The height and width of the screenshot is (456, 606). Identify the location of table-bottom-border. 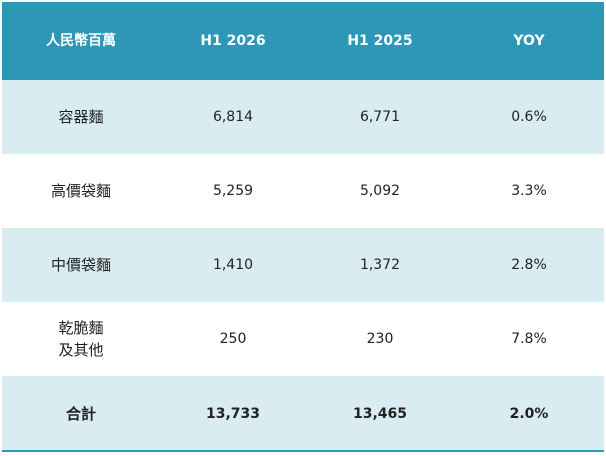
(303, 451).